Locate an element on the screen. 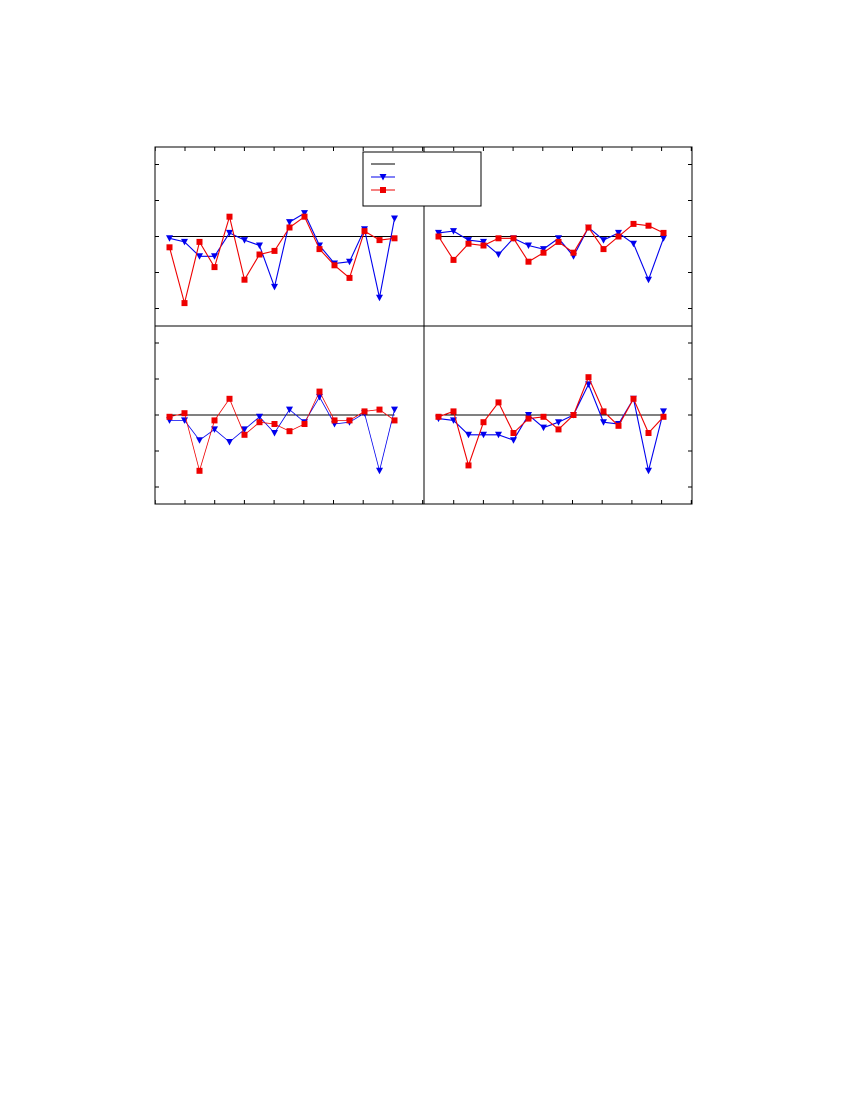  legend-marker-triangle is located at coordinates (383, 177).